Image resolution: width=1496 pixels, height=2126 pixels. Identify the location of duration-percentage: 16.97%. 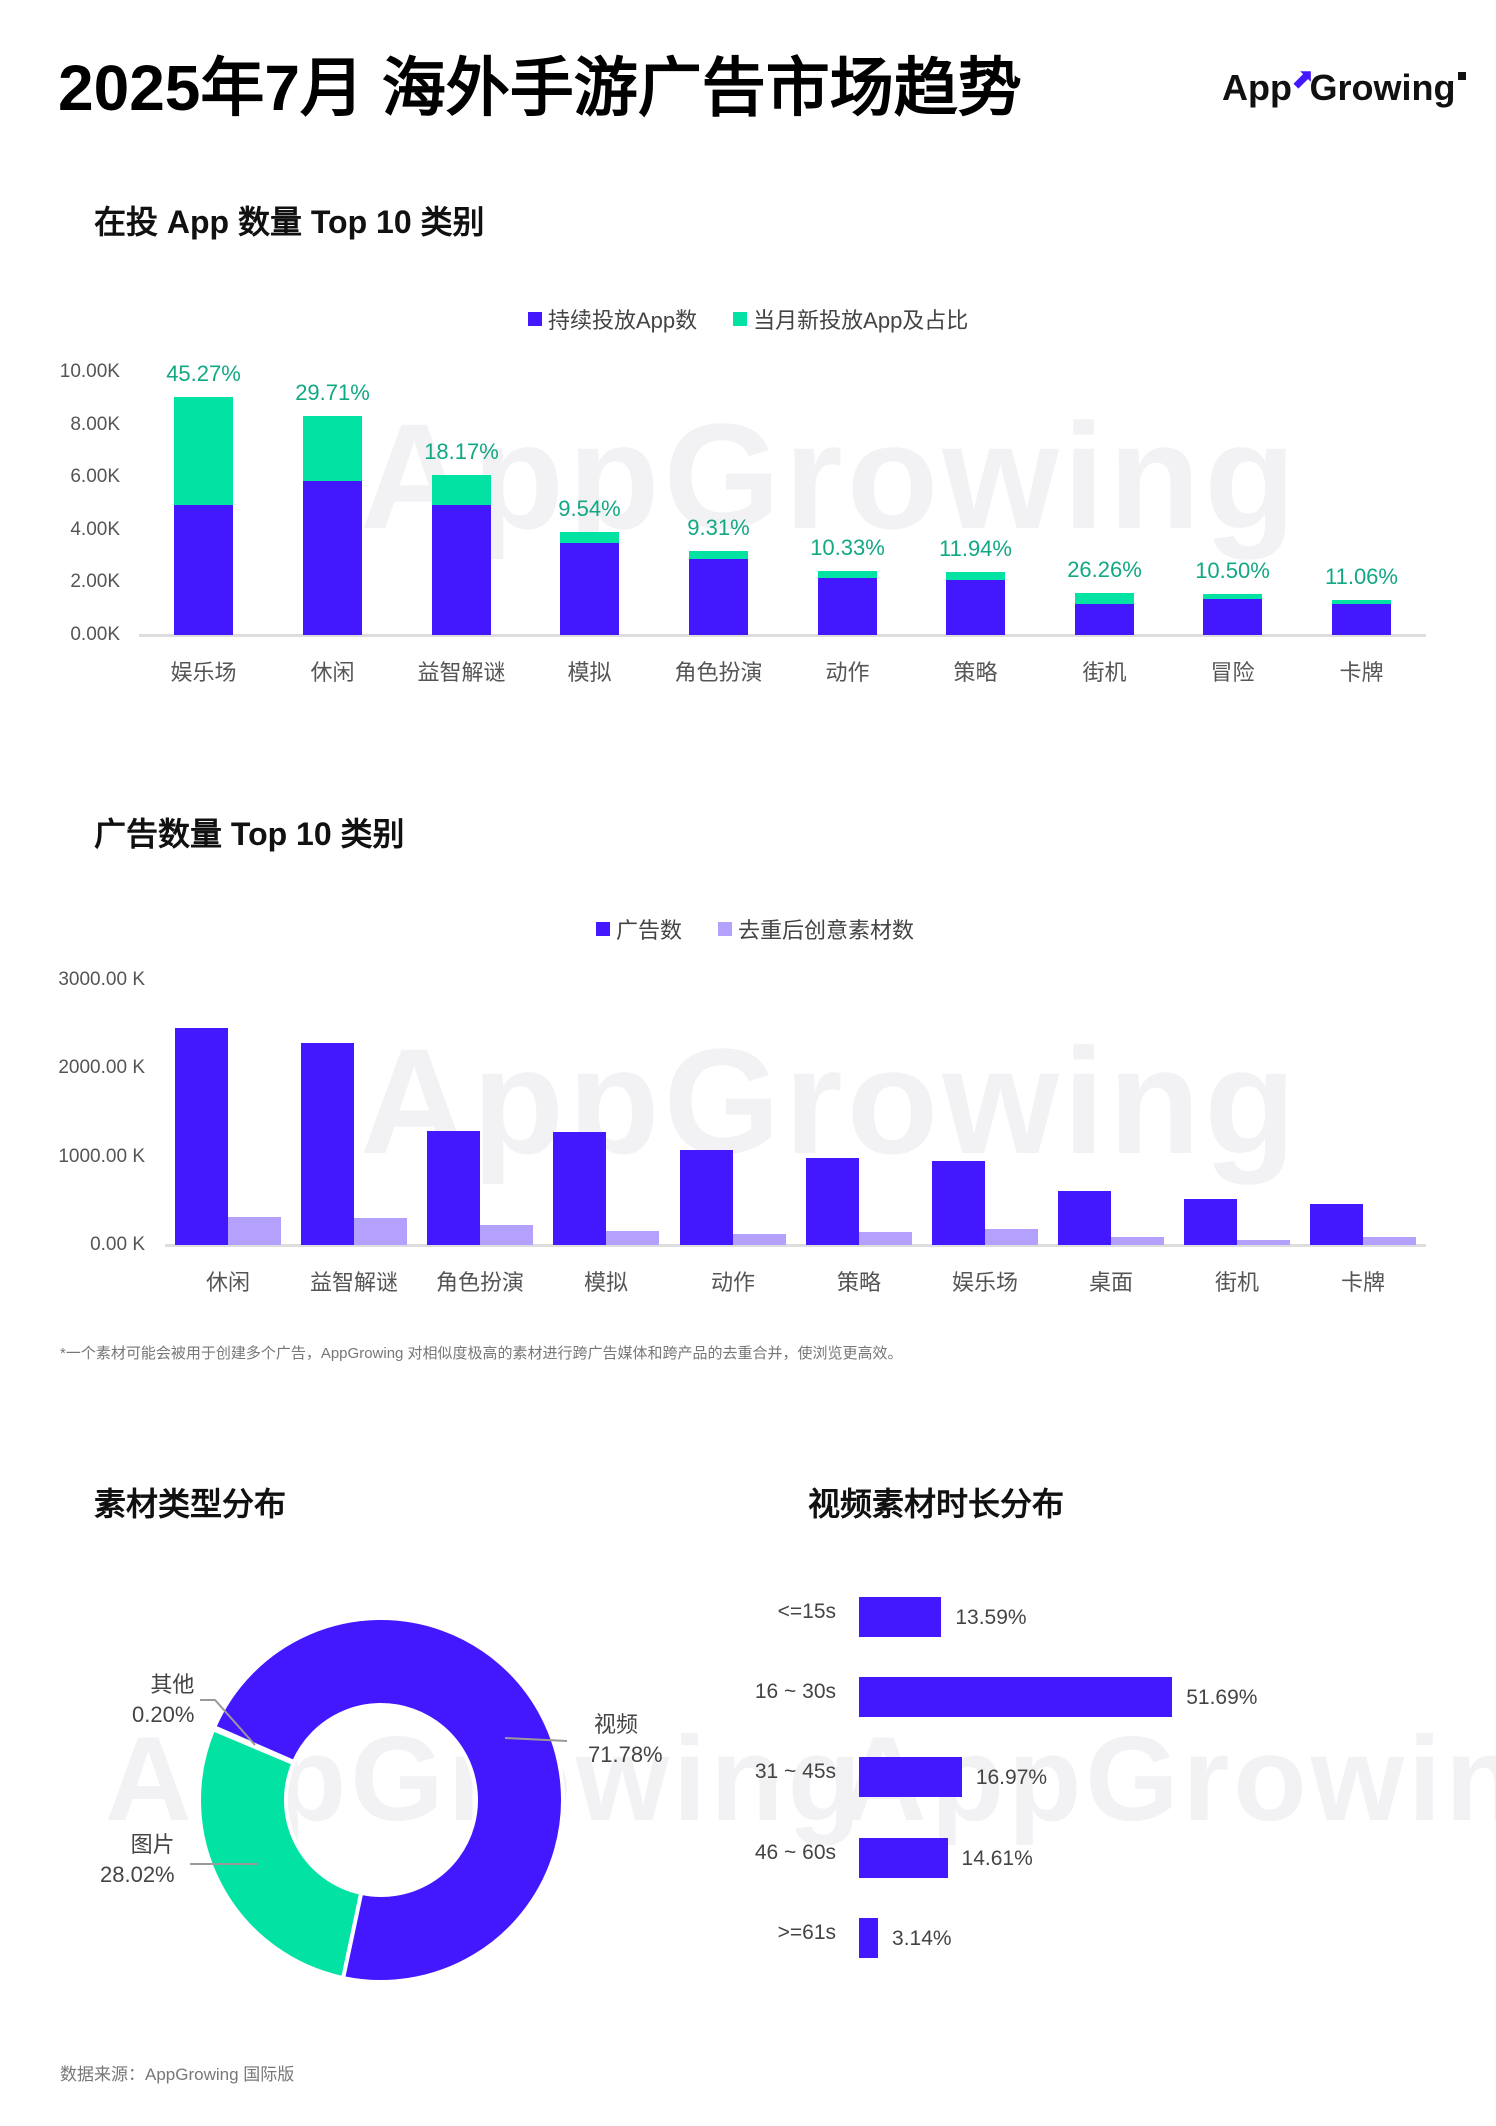
(1011, 1777).